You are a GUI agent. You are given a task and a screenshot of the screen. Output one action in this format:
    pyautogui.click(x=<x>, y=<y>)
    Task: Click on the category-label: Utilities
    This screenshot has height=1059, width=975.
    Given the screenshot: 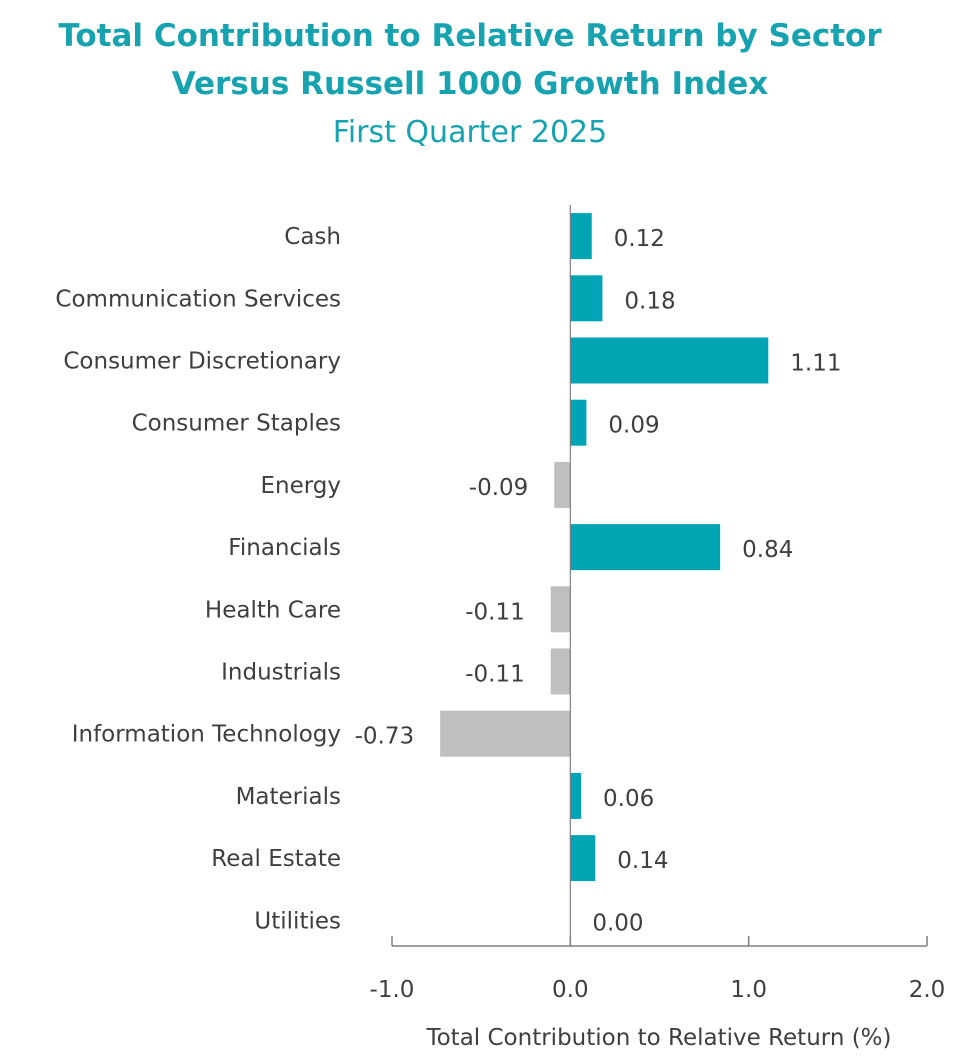 What is the action you would take?
    pyautogui.click(x=297, y=921)
    